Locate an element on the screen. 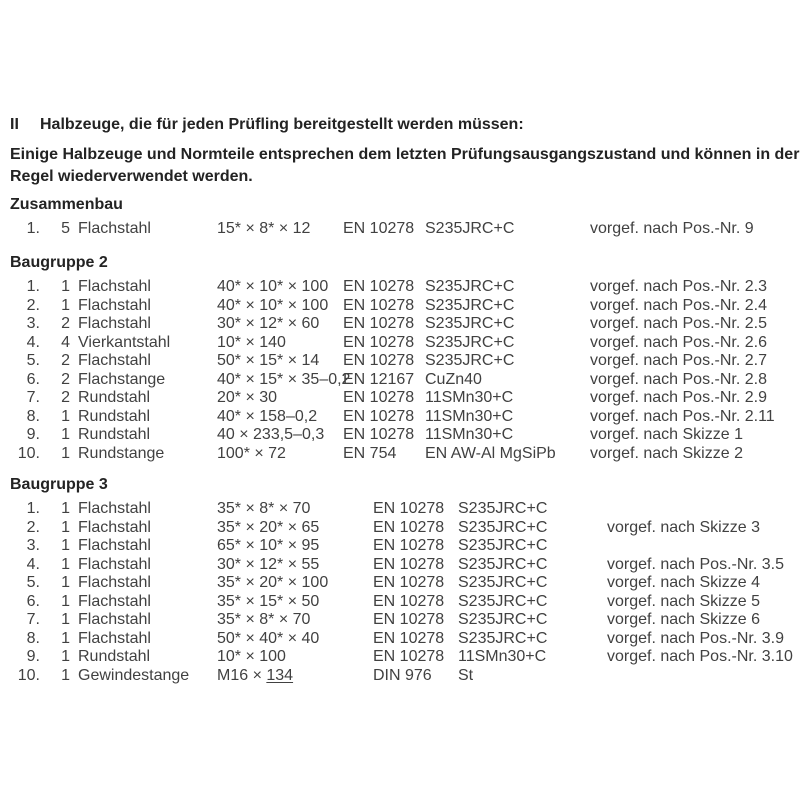  row-note: vorgef. nach Pos.-Nr. 2.11 is located at coordinates (682, 416).